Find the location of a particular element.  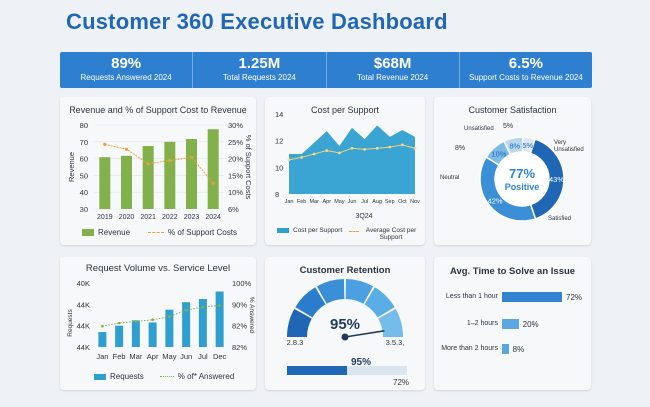

cost-area is located at coordinates (352, 159).